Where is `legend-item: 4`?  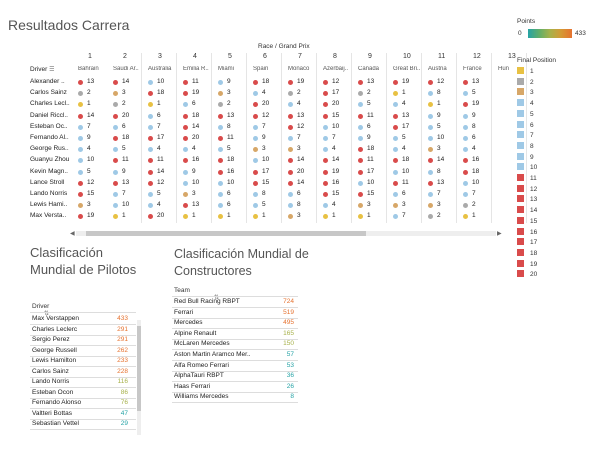
legend-item: 4 is located at coordinates (525, 104).